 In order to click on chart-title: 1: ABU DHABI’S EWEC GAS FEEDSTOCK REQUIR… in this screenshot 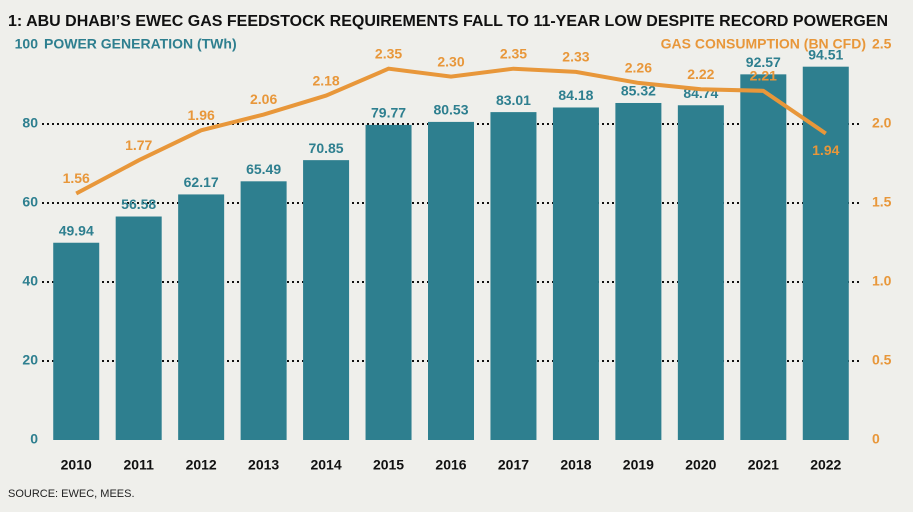, I will do `click(448, 21)`.